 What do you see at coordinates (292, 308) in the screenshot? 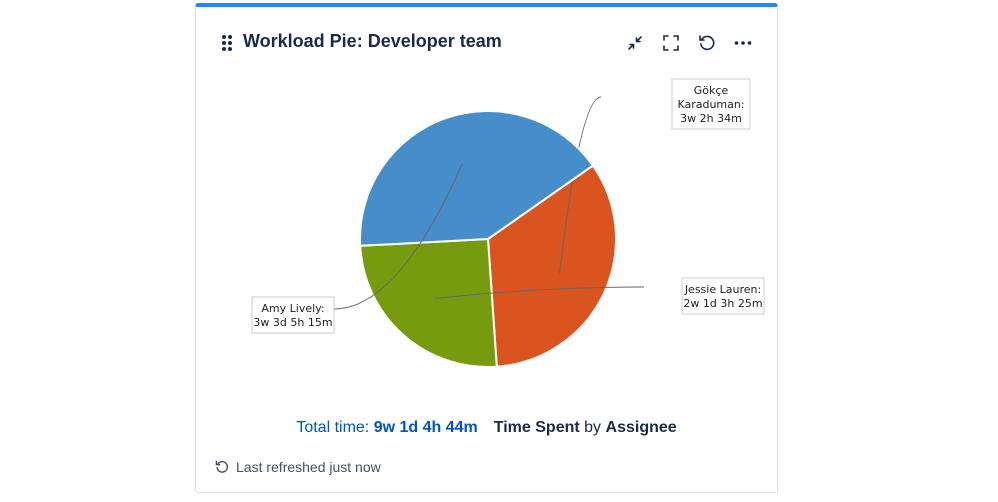
I see `pie-label-amy-lively-line-0: Amy Lively:` at bounding box center [292, 308].